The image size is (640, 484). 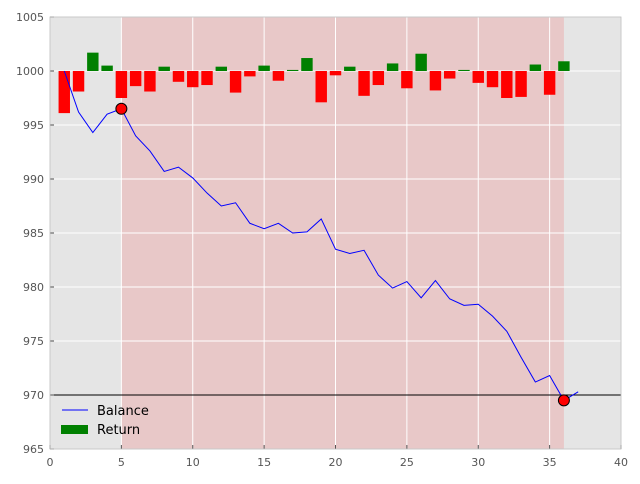 I want to click on x-tick-label: 25, so click(x=407, y=462).